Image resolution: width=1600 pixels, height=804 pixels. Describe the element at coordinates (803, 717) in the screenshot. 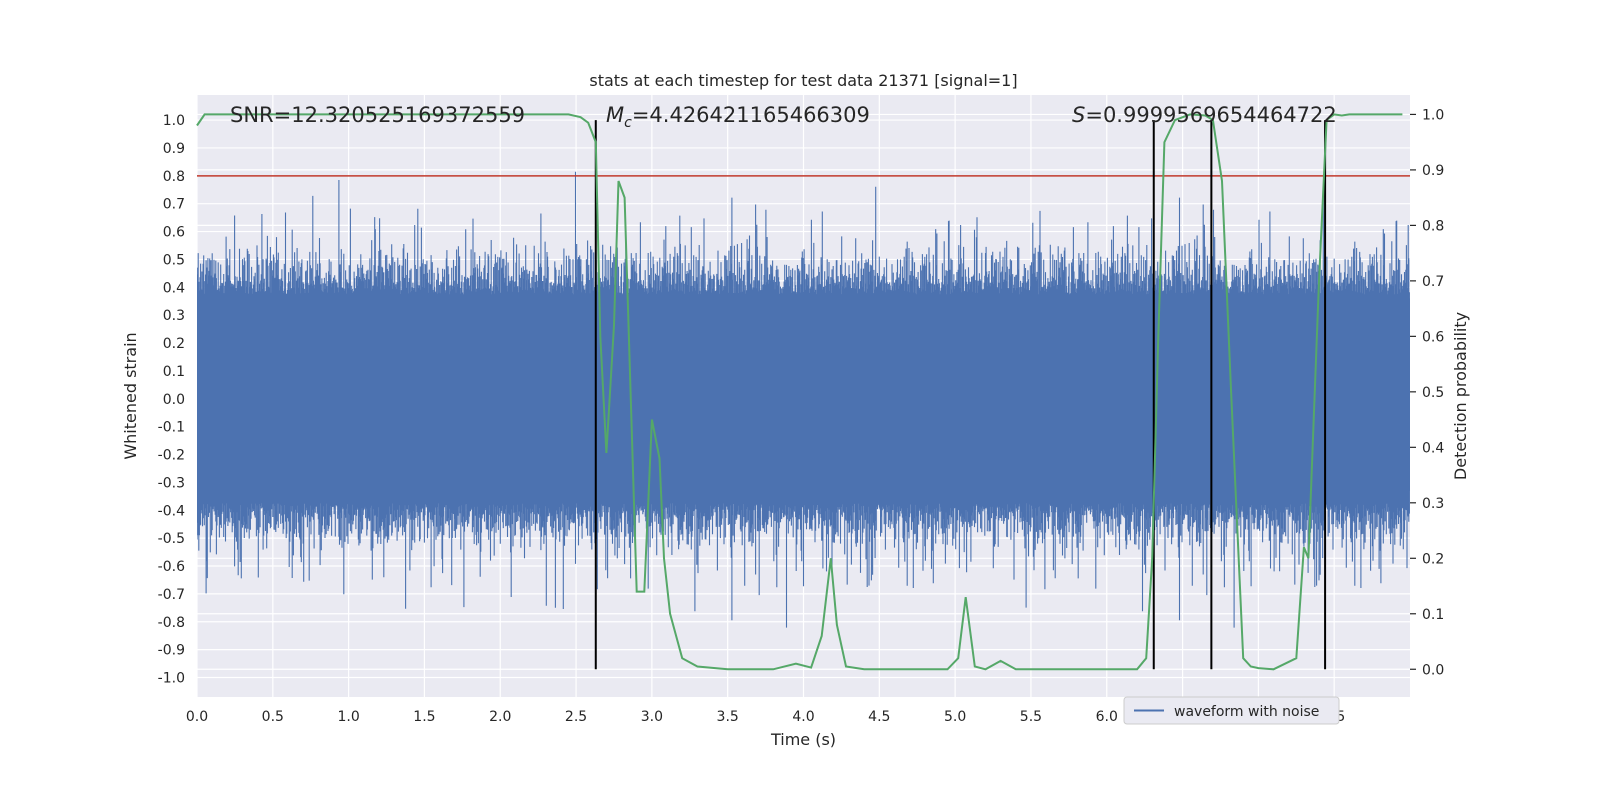

I see `x-tick-label: 4.0` at that location.